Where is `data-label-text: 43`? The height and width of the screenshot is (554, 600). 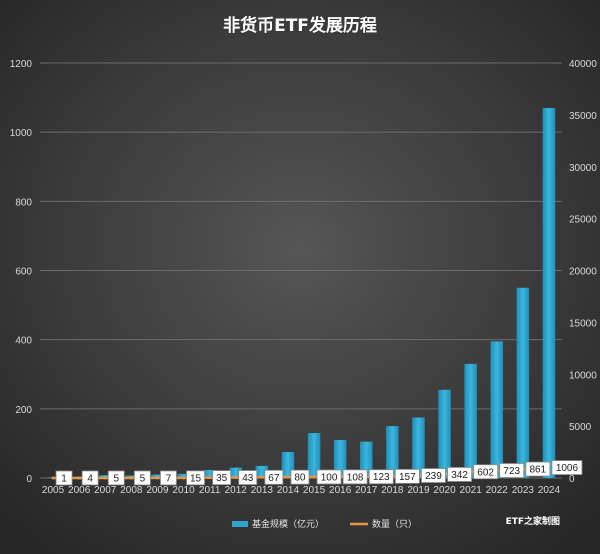 data-label-text: 43 is located at coordinates (248, 478).